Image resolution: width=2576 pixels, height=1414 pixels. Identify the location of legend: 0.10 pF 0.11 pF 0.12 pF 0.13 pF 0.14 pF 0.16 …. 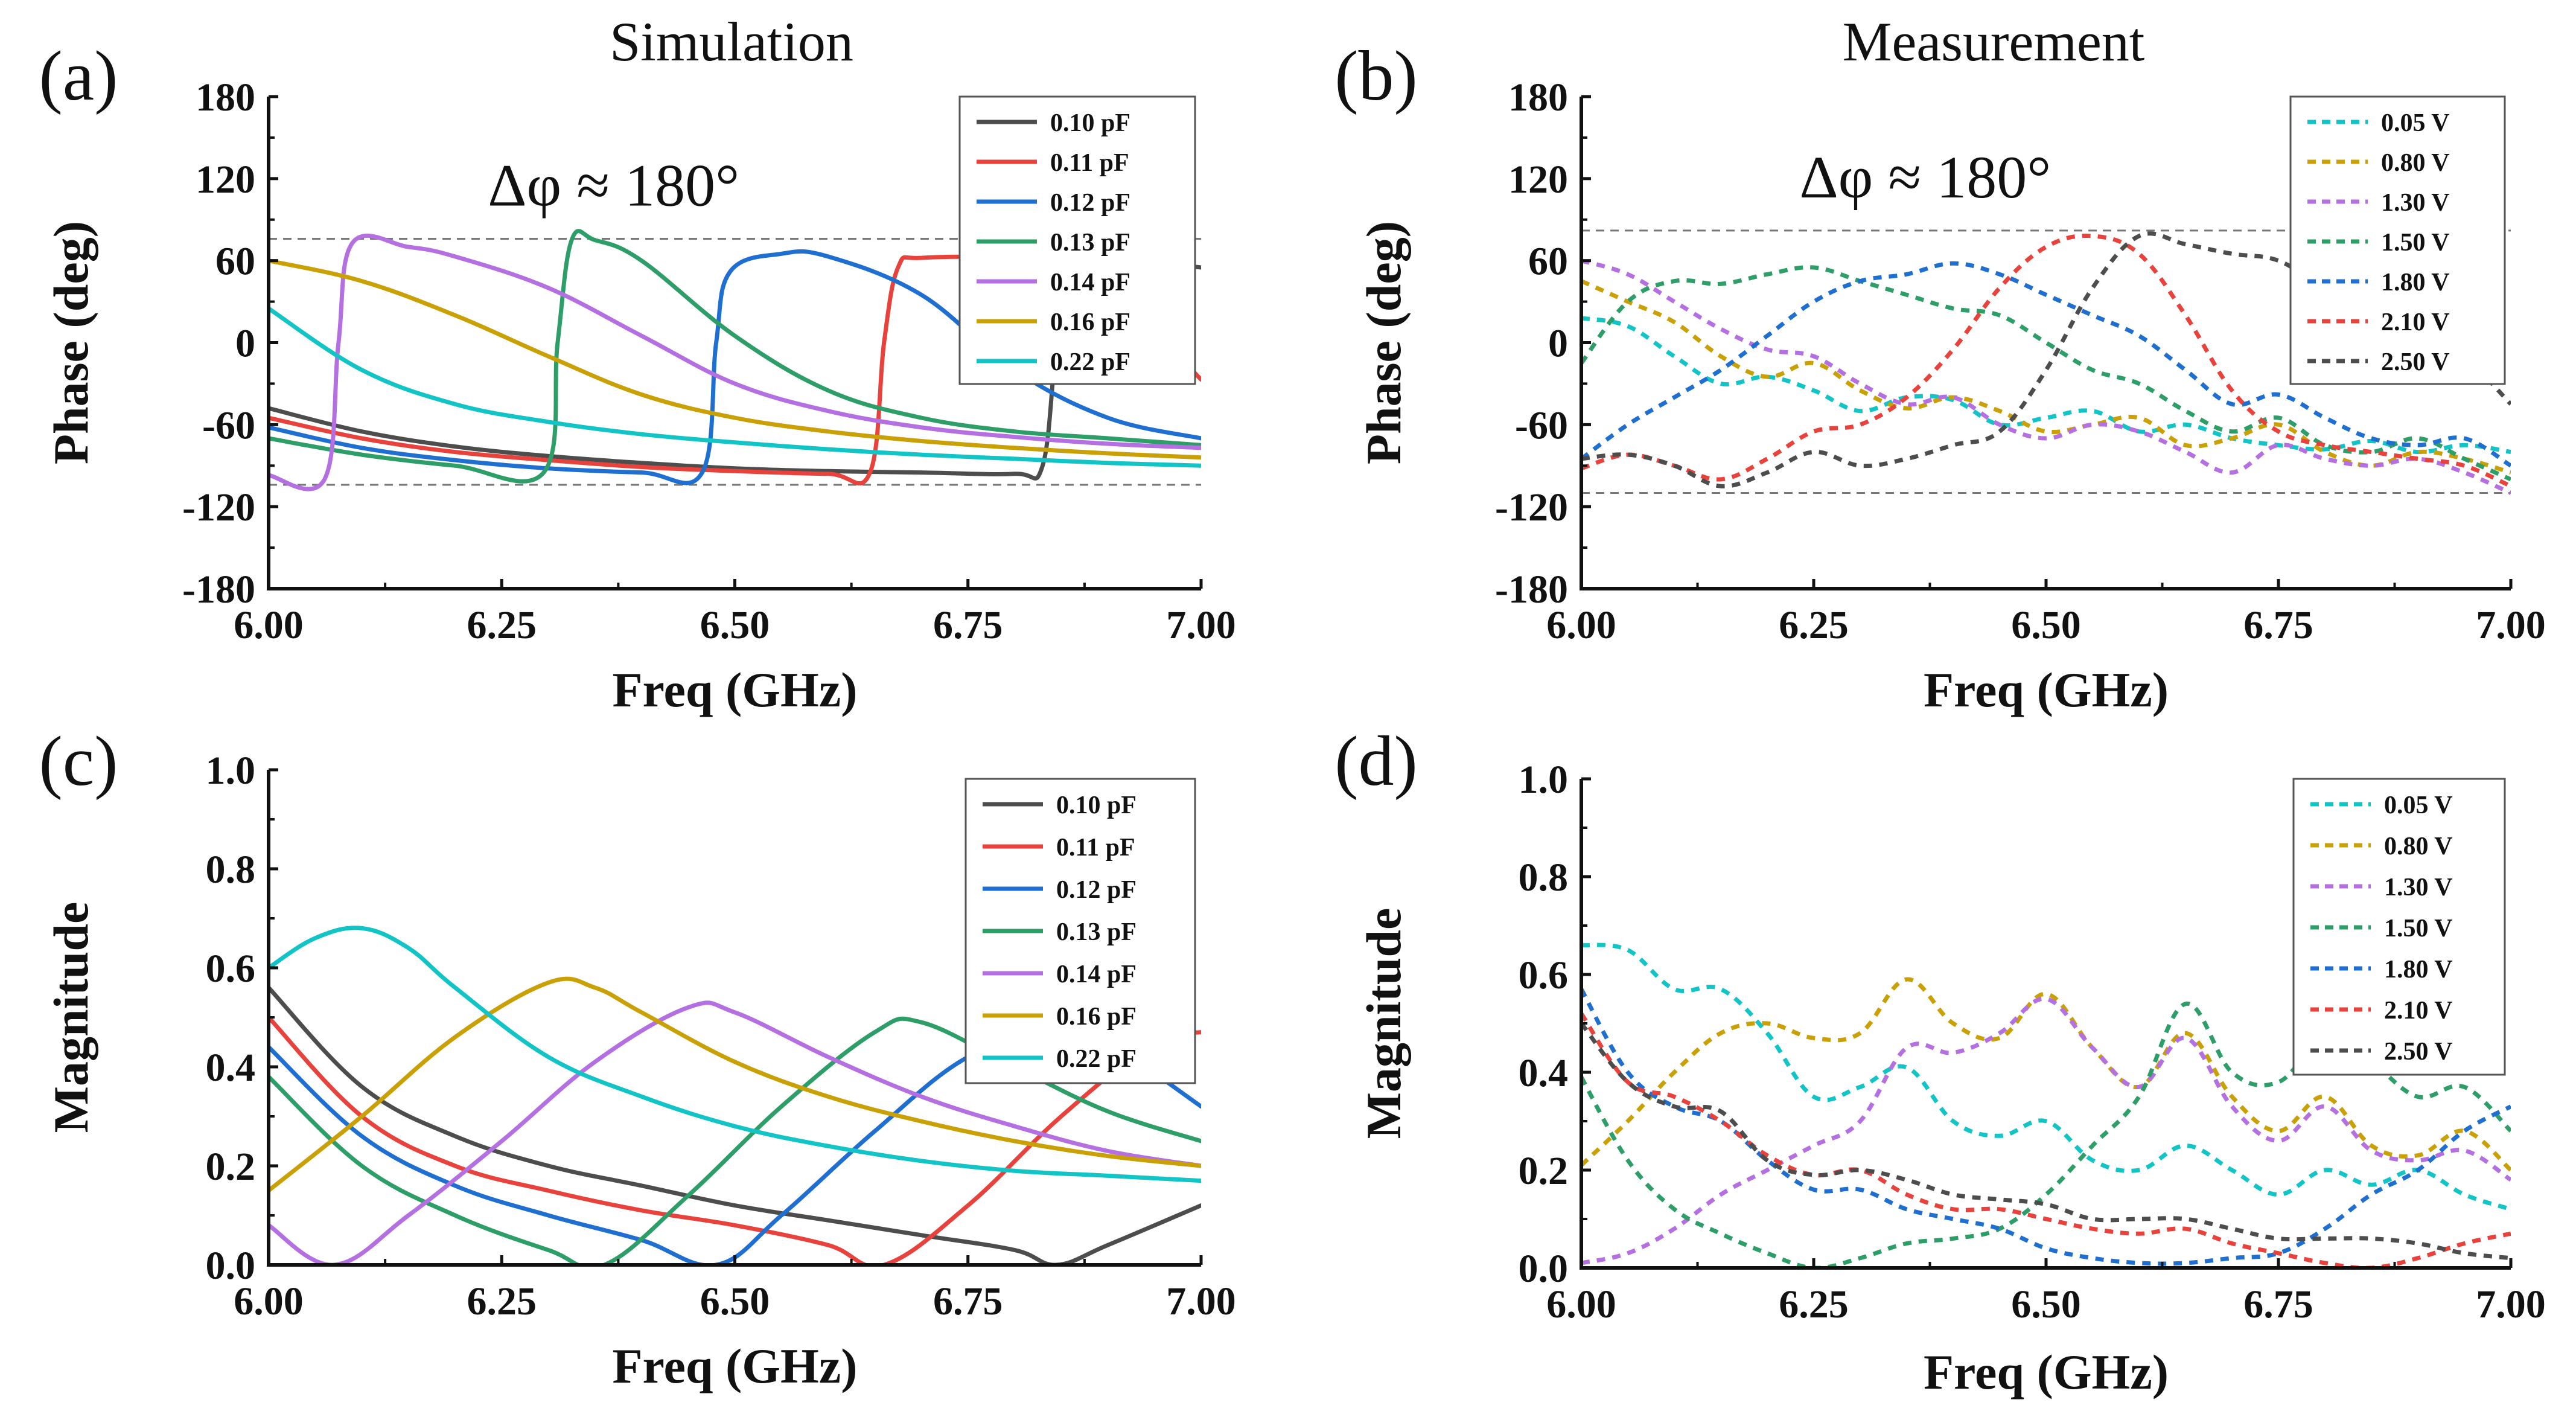
(1080, 931).